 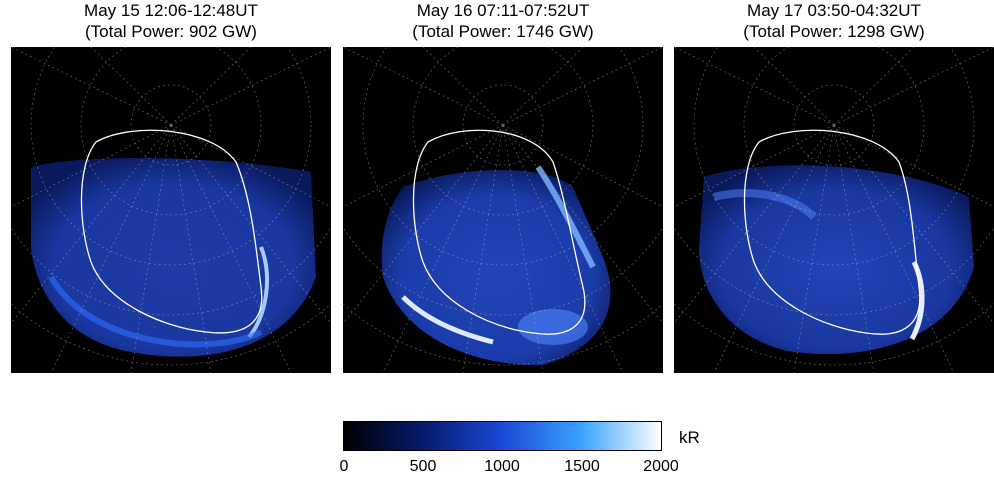 What do you see at coordinates (503, 10) in the screenshot?
I see `panel-title-line1: May 16 07:11-07:52UT` at bounding box center [503, 10].